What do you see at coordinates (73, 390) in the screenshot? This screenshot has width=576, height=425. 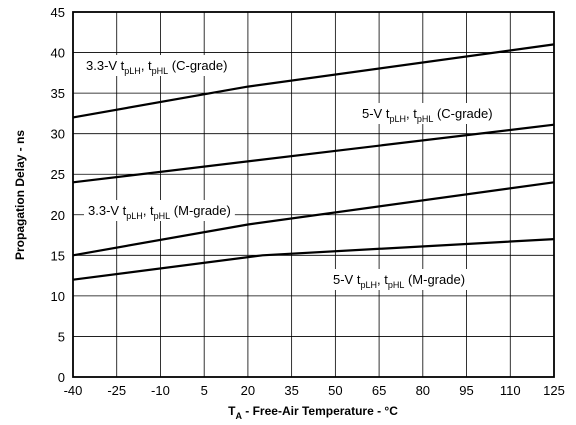 I see `x-tick-label: -40` at bounding box center [73, 390].